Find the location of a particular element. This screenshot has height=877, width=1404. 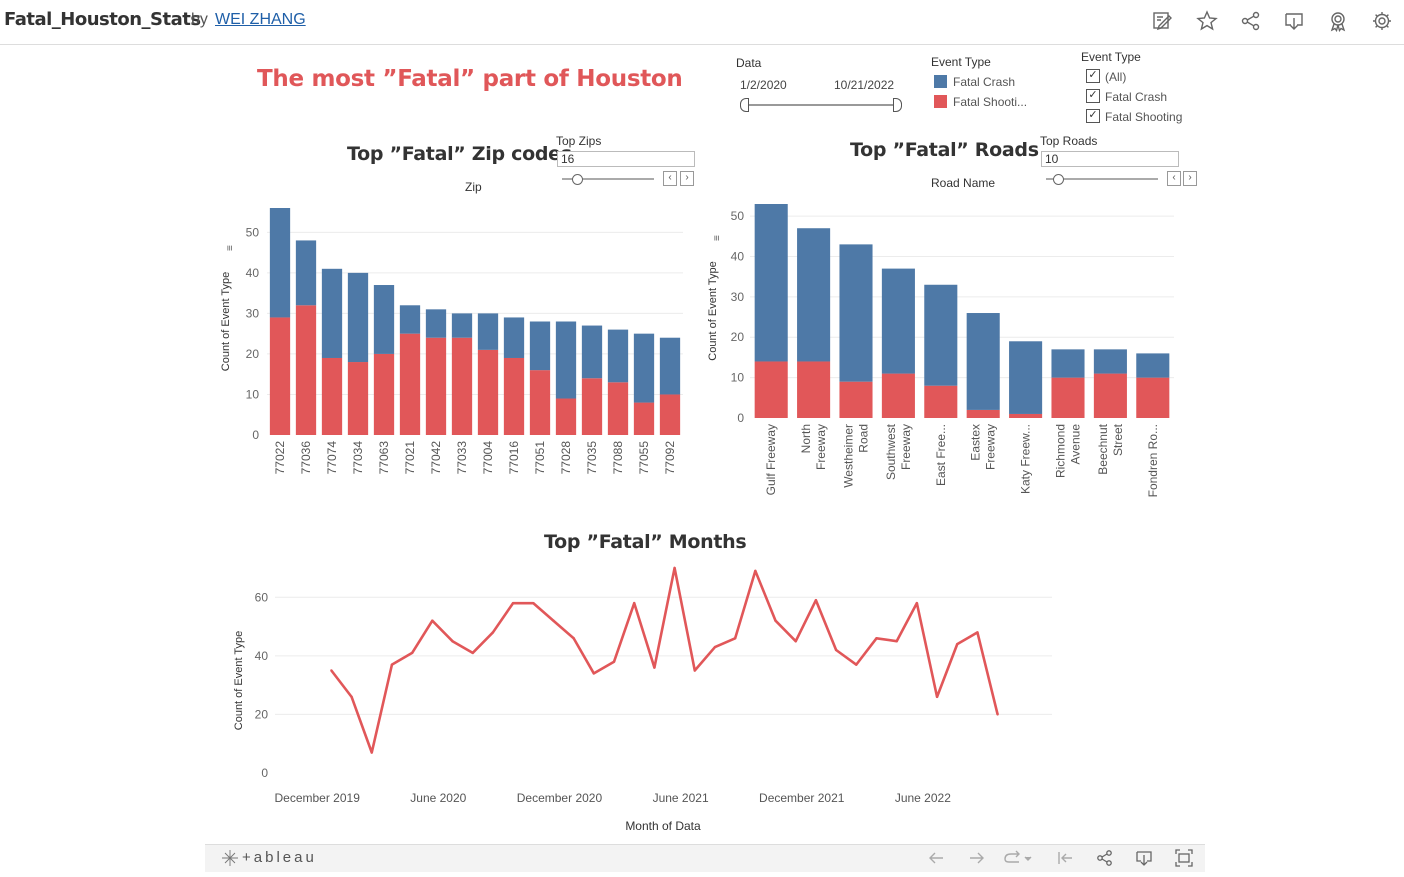

checkbox-fatal-shooting-label: Fatal Shooting is located at coordinates (1144, 117).